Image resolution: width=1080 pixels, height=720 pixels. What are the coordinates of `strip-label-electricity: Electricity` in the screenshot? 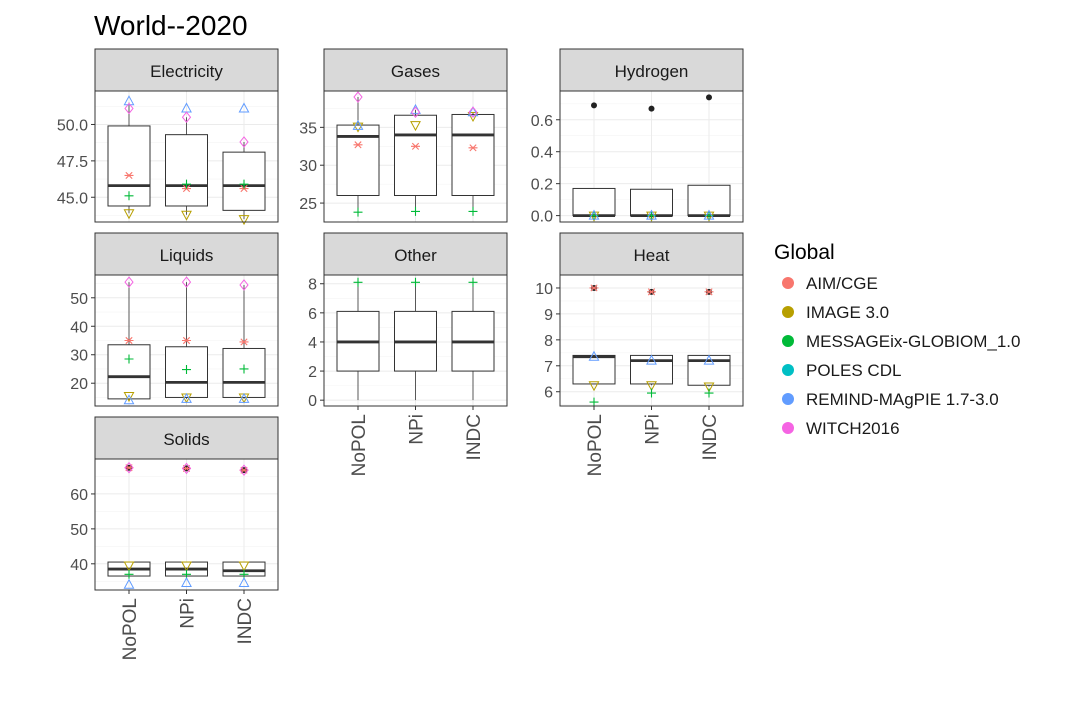 It's located at (186, 71).